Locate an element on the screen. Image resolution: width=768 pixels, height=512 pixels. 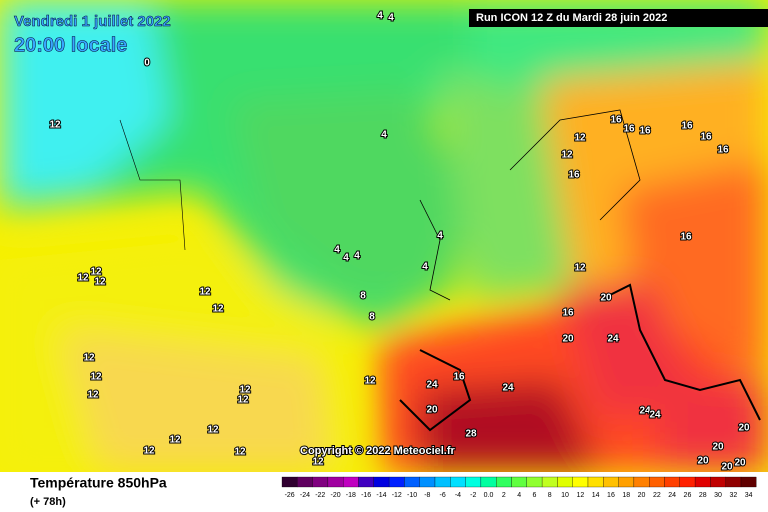
scale-label: -16 is located at coordinates (366, 495).